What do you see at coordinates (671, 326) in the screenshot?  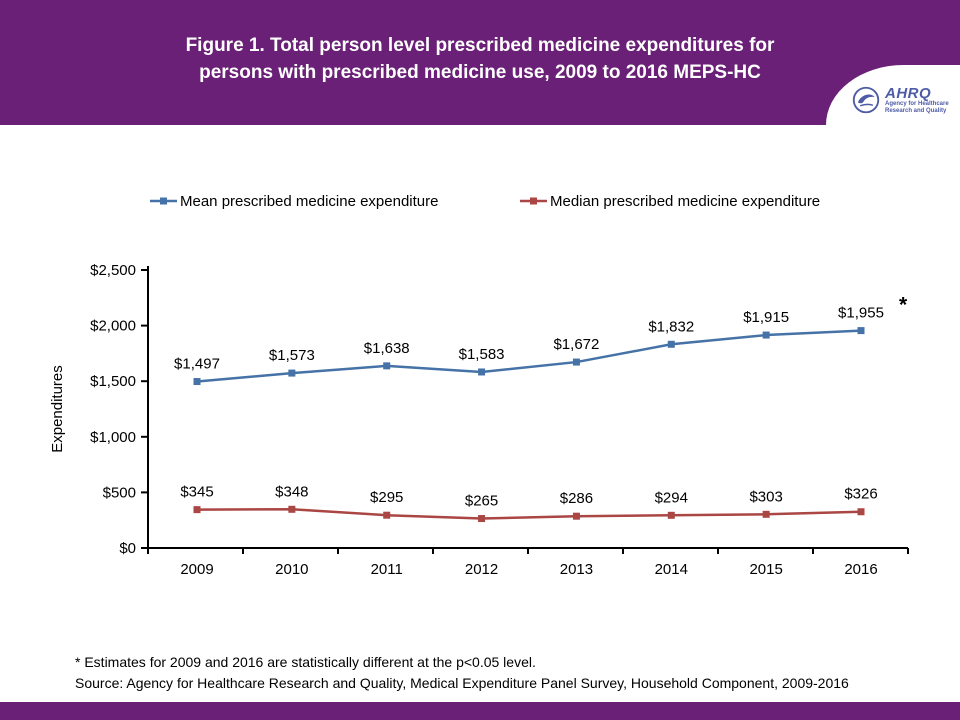 I see `svg-text: $1,832` at bounding box center [671, 326].